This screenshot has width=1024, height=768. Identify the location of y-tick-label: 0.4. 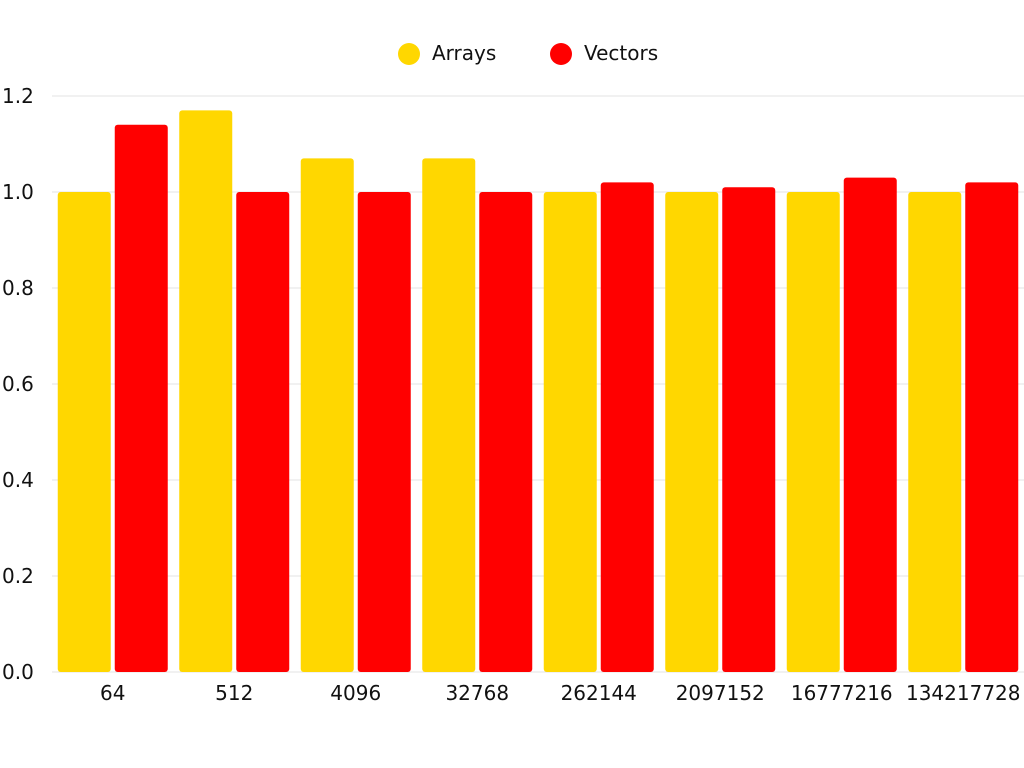
(18, 480).